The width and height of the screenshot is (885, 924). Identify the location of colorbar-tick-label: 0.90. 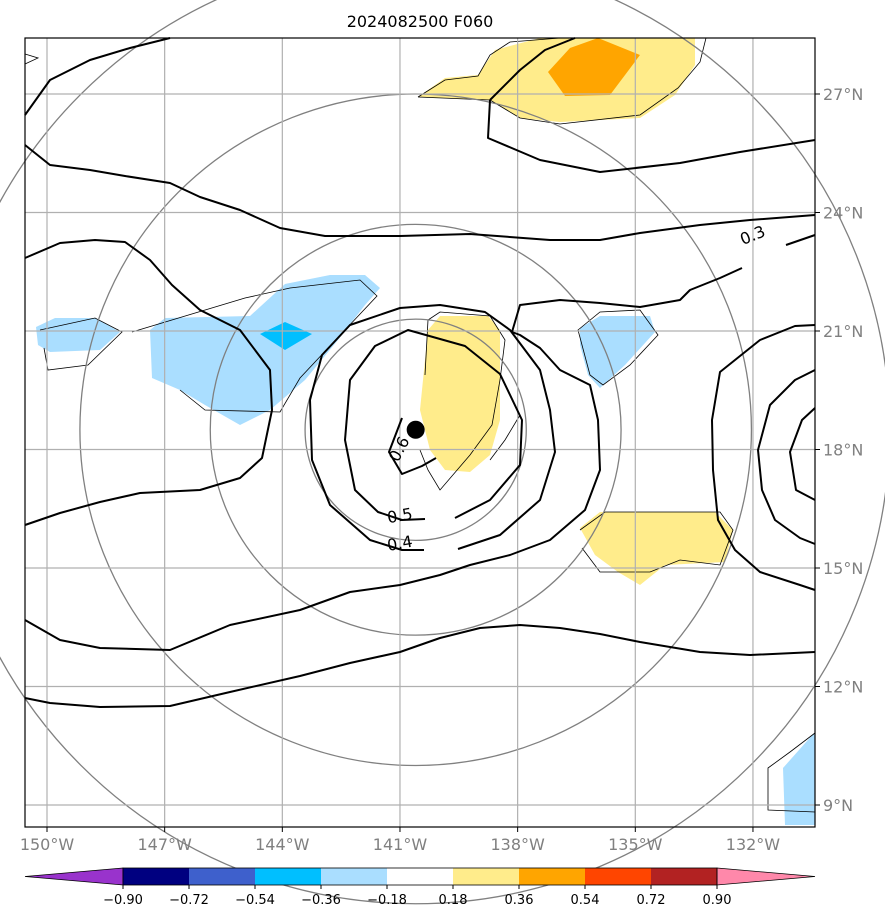
(717, 900).